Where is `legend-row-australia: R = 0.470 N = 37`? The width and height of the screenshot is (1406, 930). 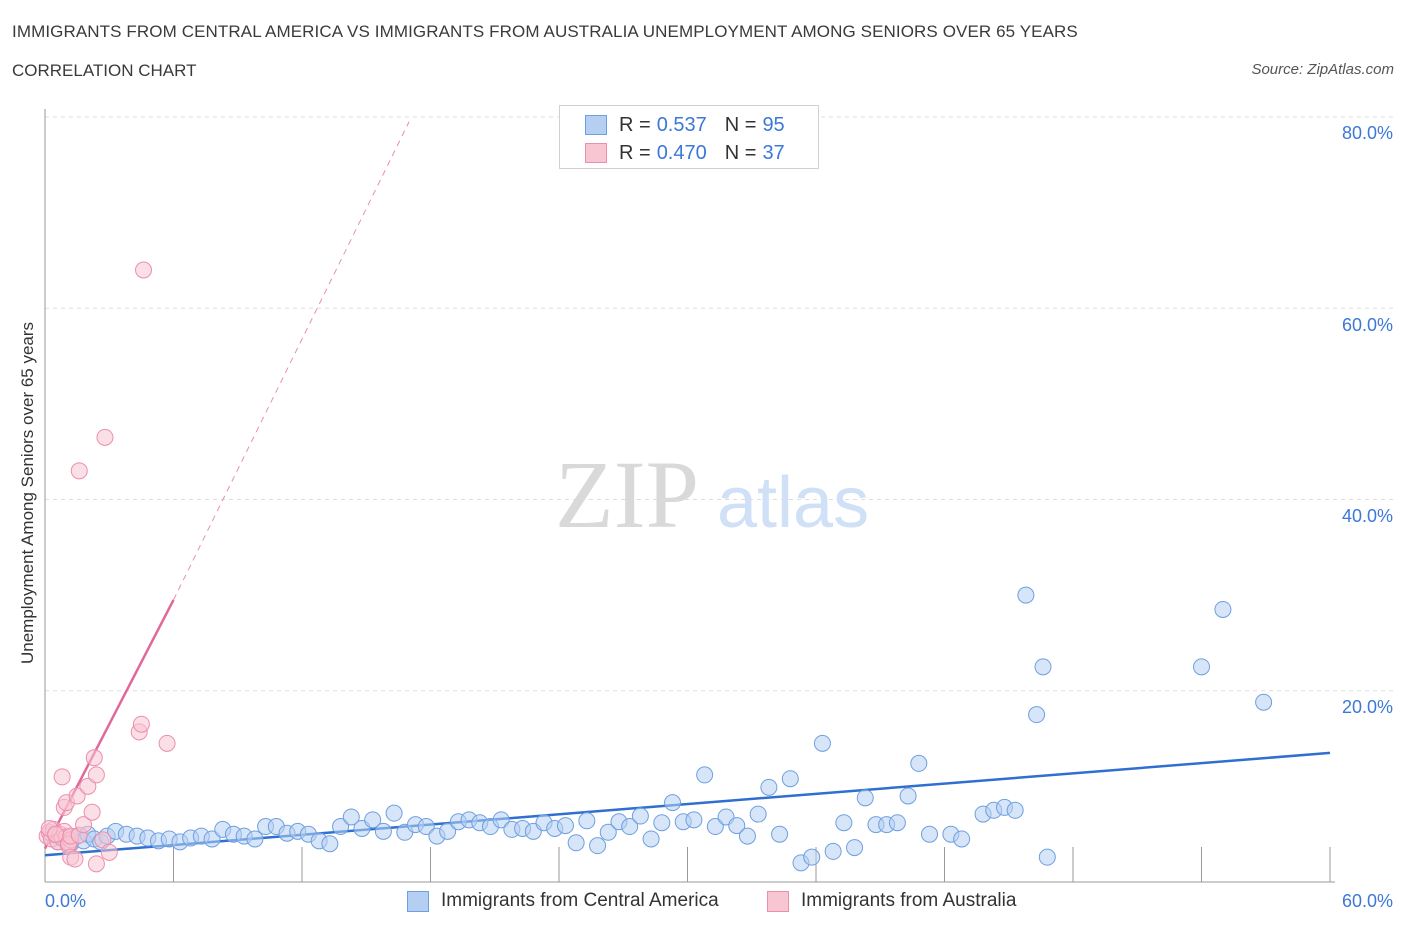
legend-row-australia: R = 0.470 N = 37 is located at coordinates (685, 153).